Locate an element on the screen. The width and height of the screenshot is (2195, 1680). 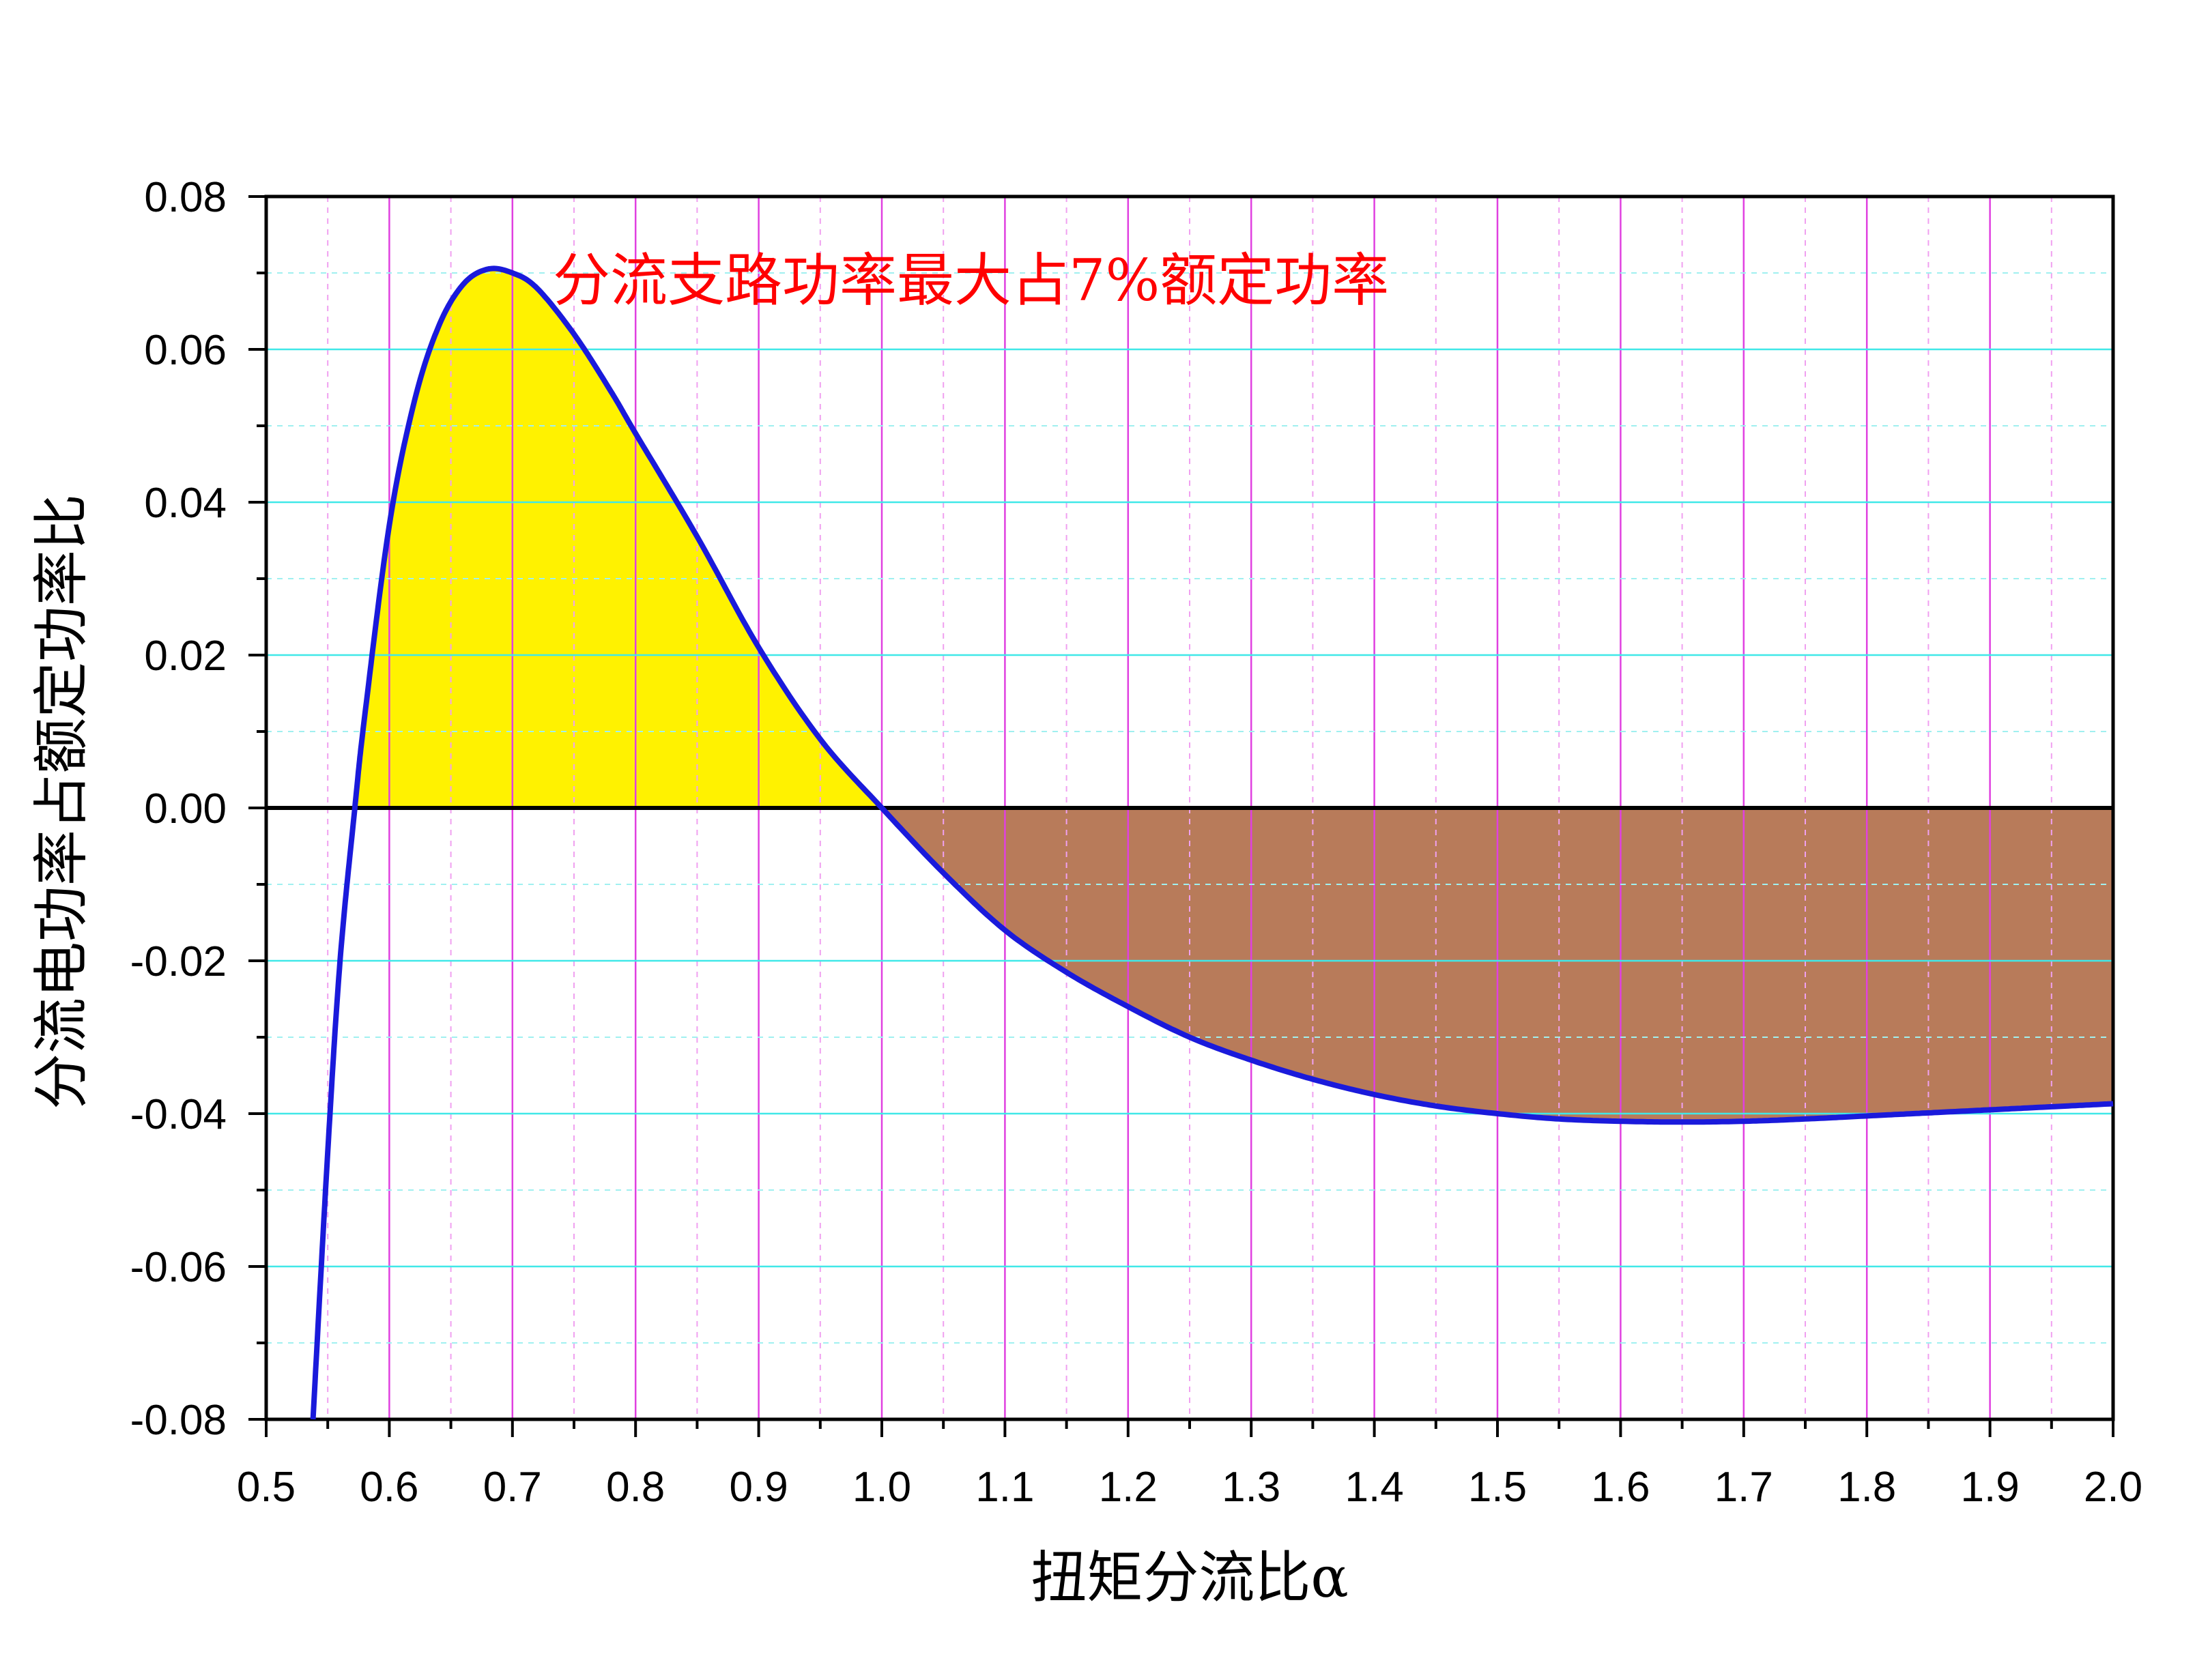
y-tick-label: 0.08 is located at coordinates (186, 197).